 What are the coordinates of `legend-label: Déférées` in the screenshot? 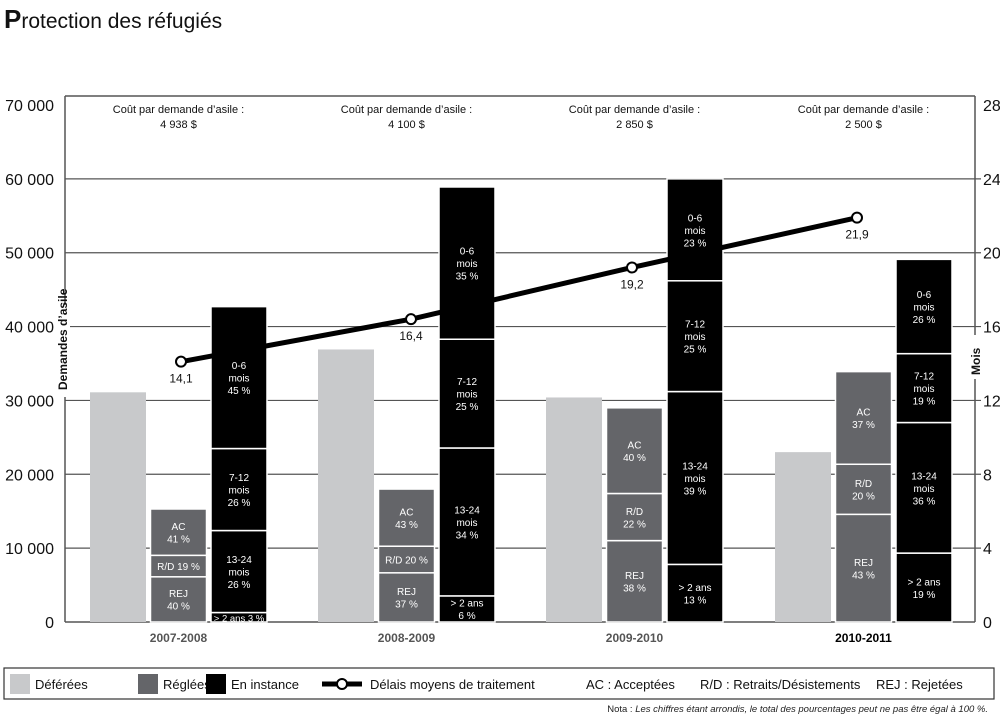 It's located at (61, 684).